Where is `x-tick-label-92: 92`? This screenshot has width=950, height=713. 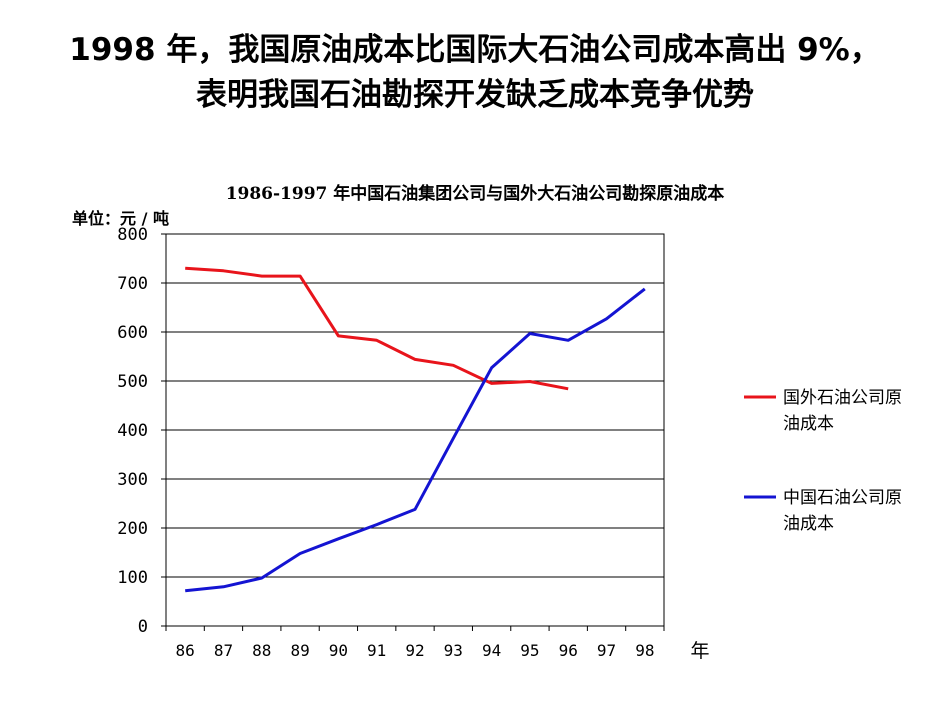 x-tick-label-92: 92 is located at coordinates (414, 650).